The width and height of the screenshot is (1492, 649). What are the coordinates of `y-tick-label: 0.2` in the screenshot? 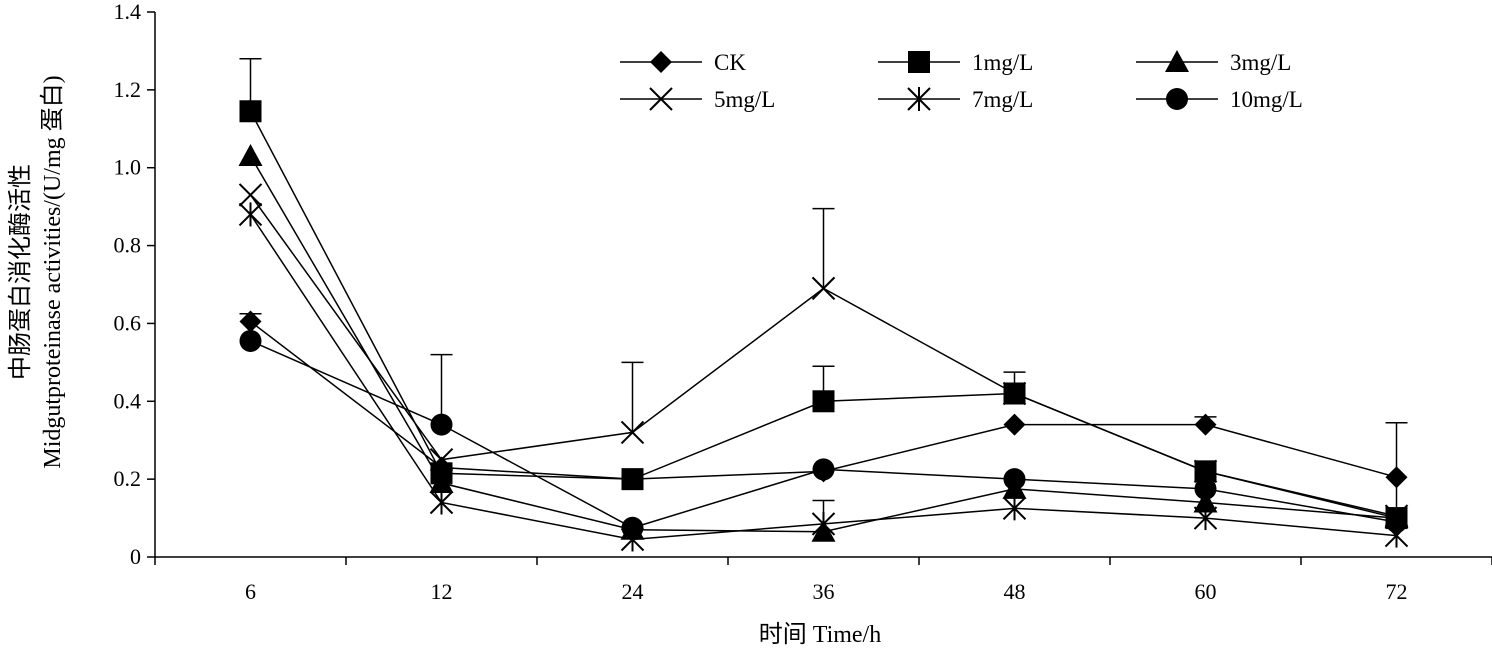 It's located at (128, 478).